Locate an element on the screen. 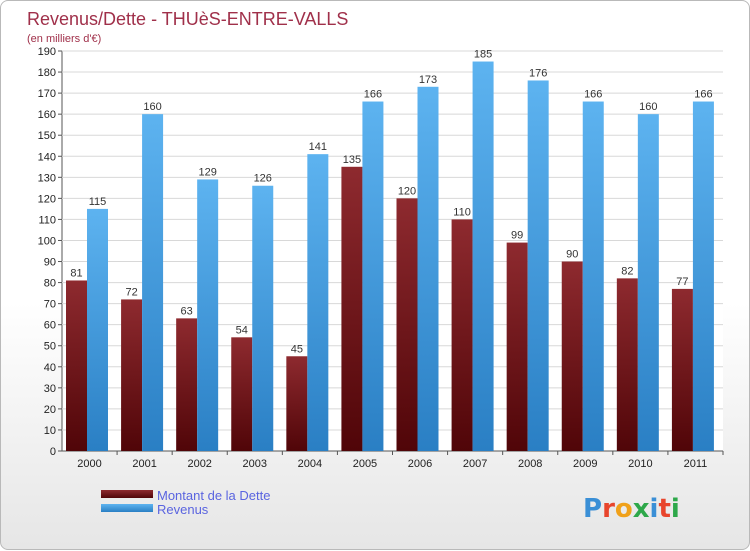  y-tick-label: 10 is located at coordinates (50, 431).